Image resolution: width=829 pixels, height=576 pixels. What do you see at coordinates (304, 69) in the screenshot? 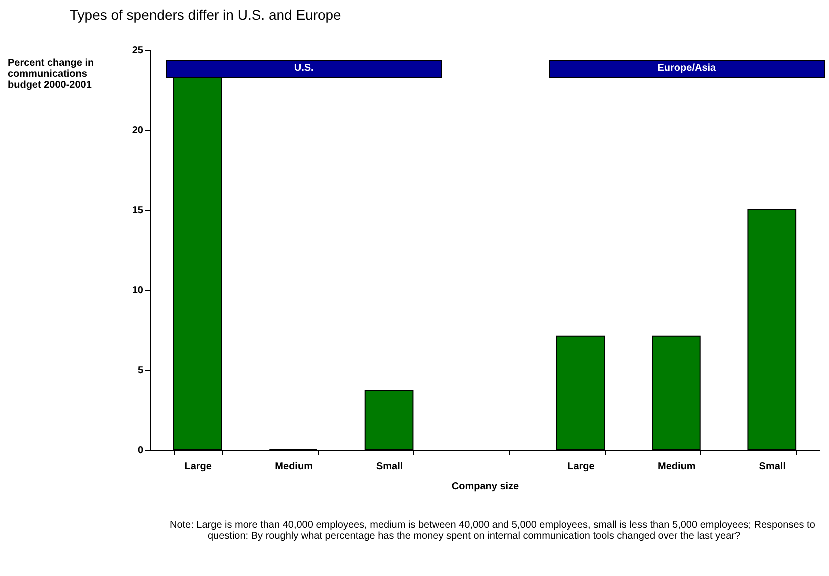
I see `header-box: U.S.` at bounding box center [304, 69].